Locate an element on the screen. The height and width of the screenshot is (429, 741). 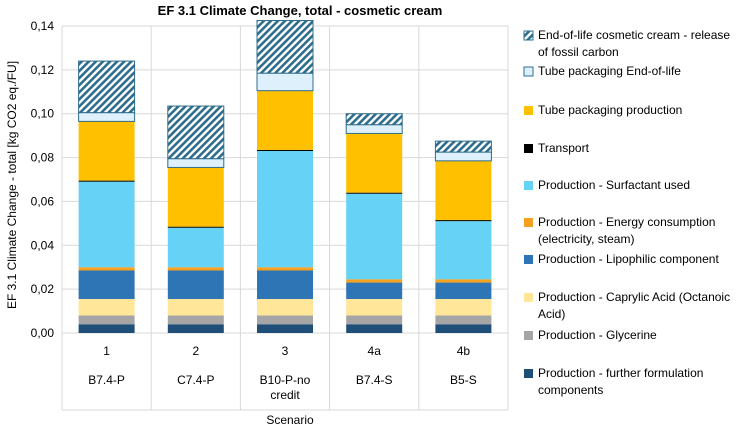
scenario-number-label: 3 is located at coordinates (285, 351).